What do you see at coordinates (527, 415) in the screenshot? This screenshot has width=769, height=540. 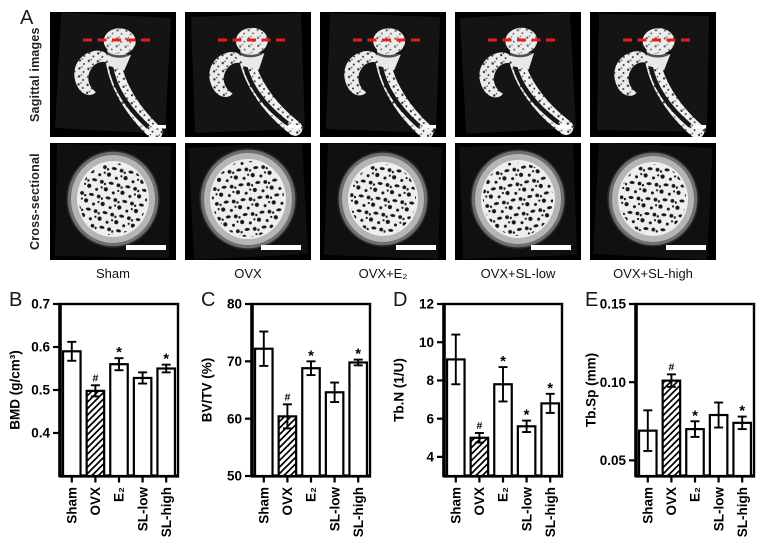 I see `significance-marker-sl-low: *` at bounding box center [527, 415].